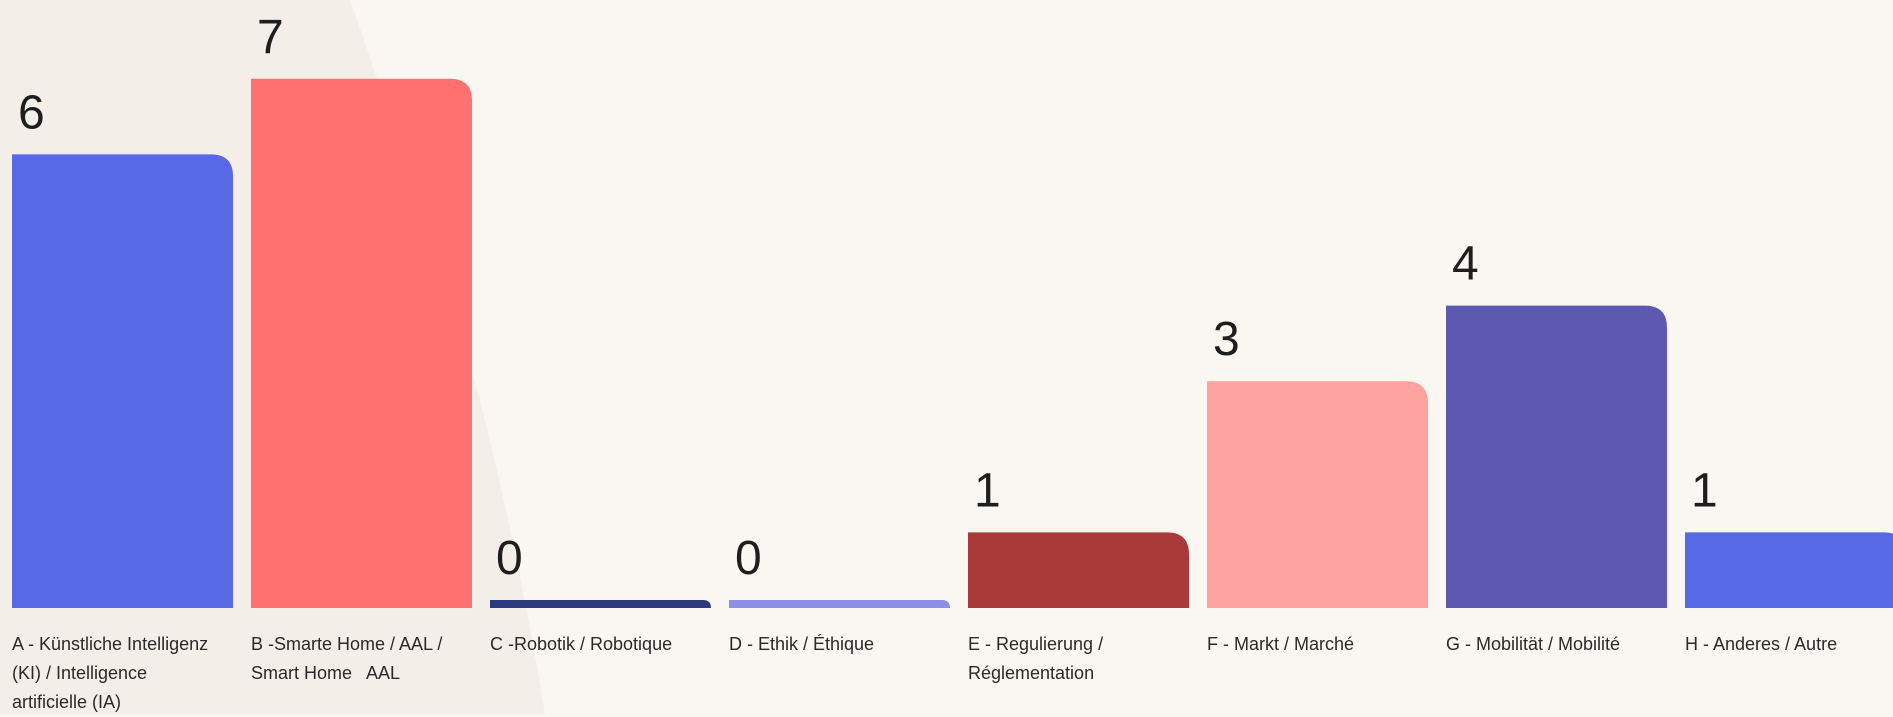 This screenshot has height=717, width=1893. Describe the element at coordinates (1761, 644) in the screenshot. I see `category-label: H - Anderes / Autre` at that location.